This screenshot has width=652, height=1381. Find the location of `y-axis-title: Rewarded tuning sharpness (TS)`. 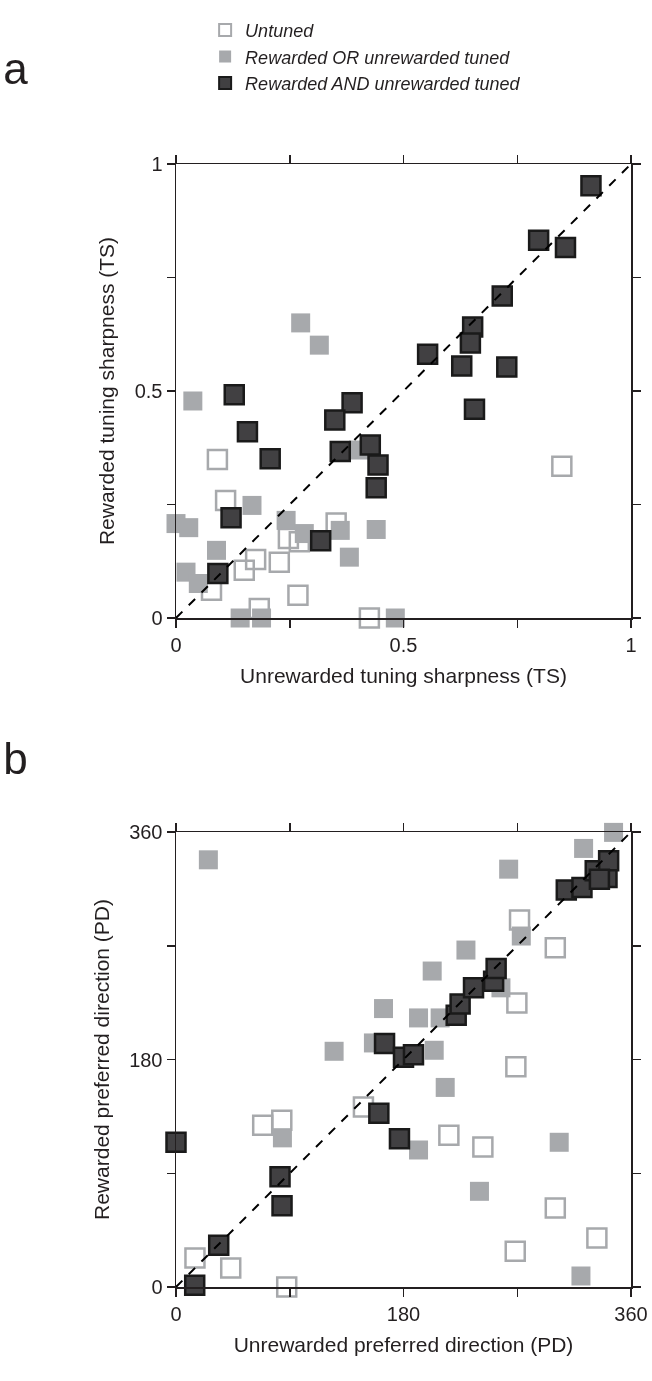

y-axis-title: Rewarded tuning sharpness (TS) is located at coordinates (107, 391).